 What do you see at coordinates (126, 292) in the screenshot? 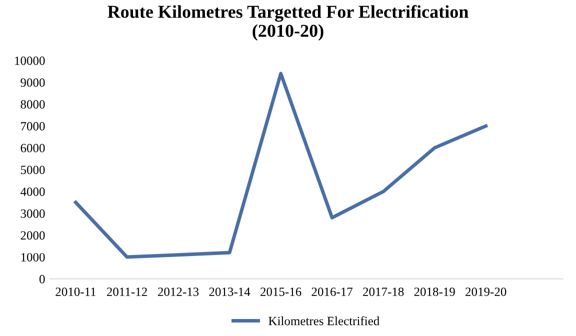
I see `x-tick-label: 2011-12` at bounding box center [126, 292].